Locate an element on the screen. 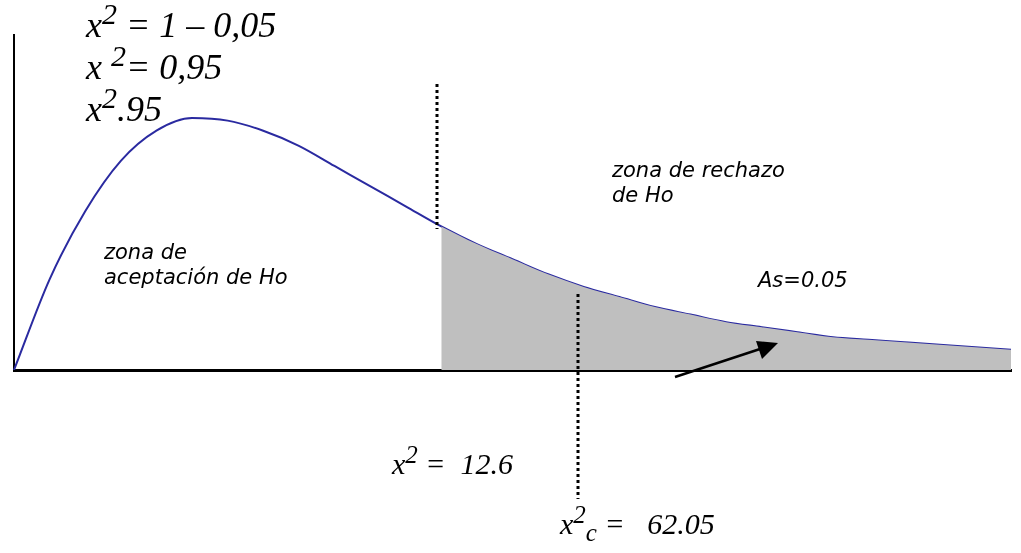  annotation: As=0.05 is located at coordinates (803, 281).